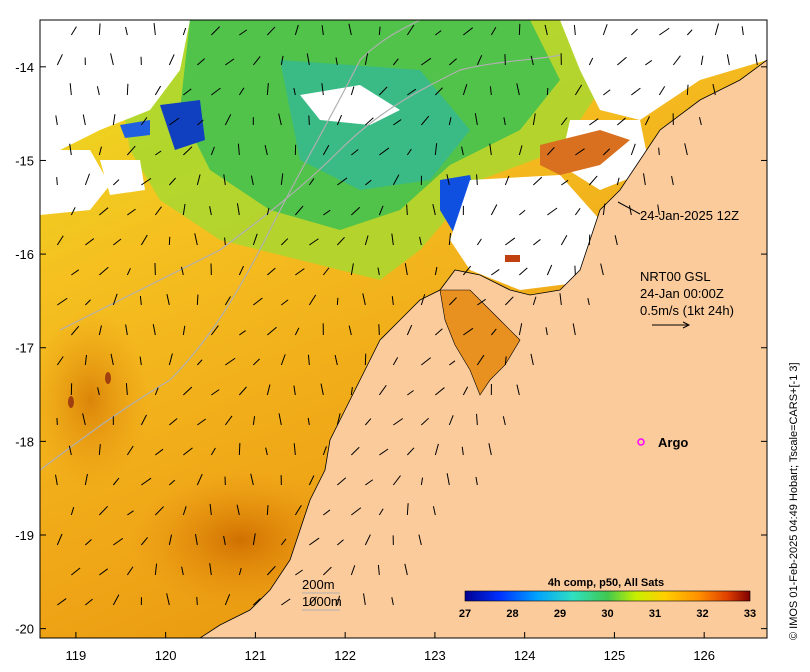  I want to click on coastal-warm, so click(512, 258).